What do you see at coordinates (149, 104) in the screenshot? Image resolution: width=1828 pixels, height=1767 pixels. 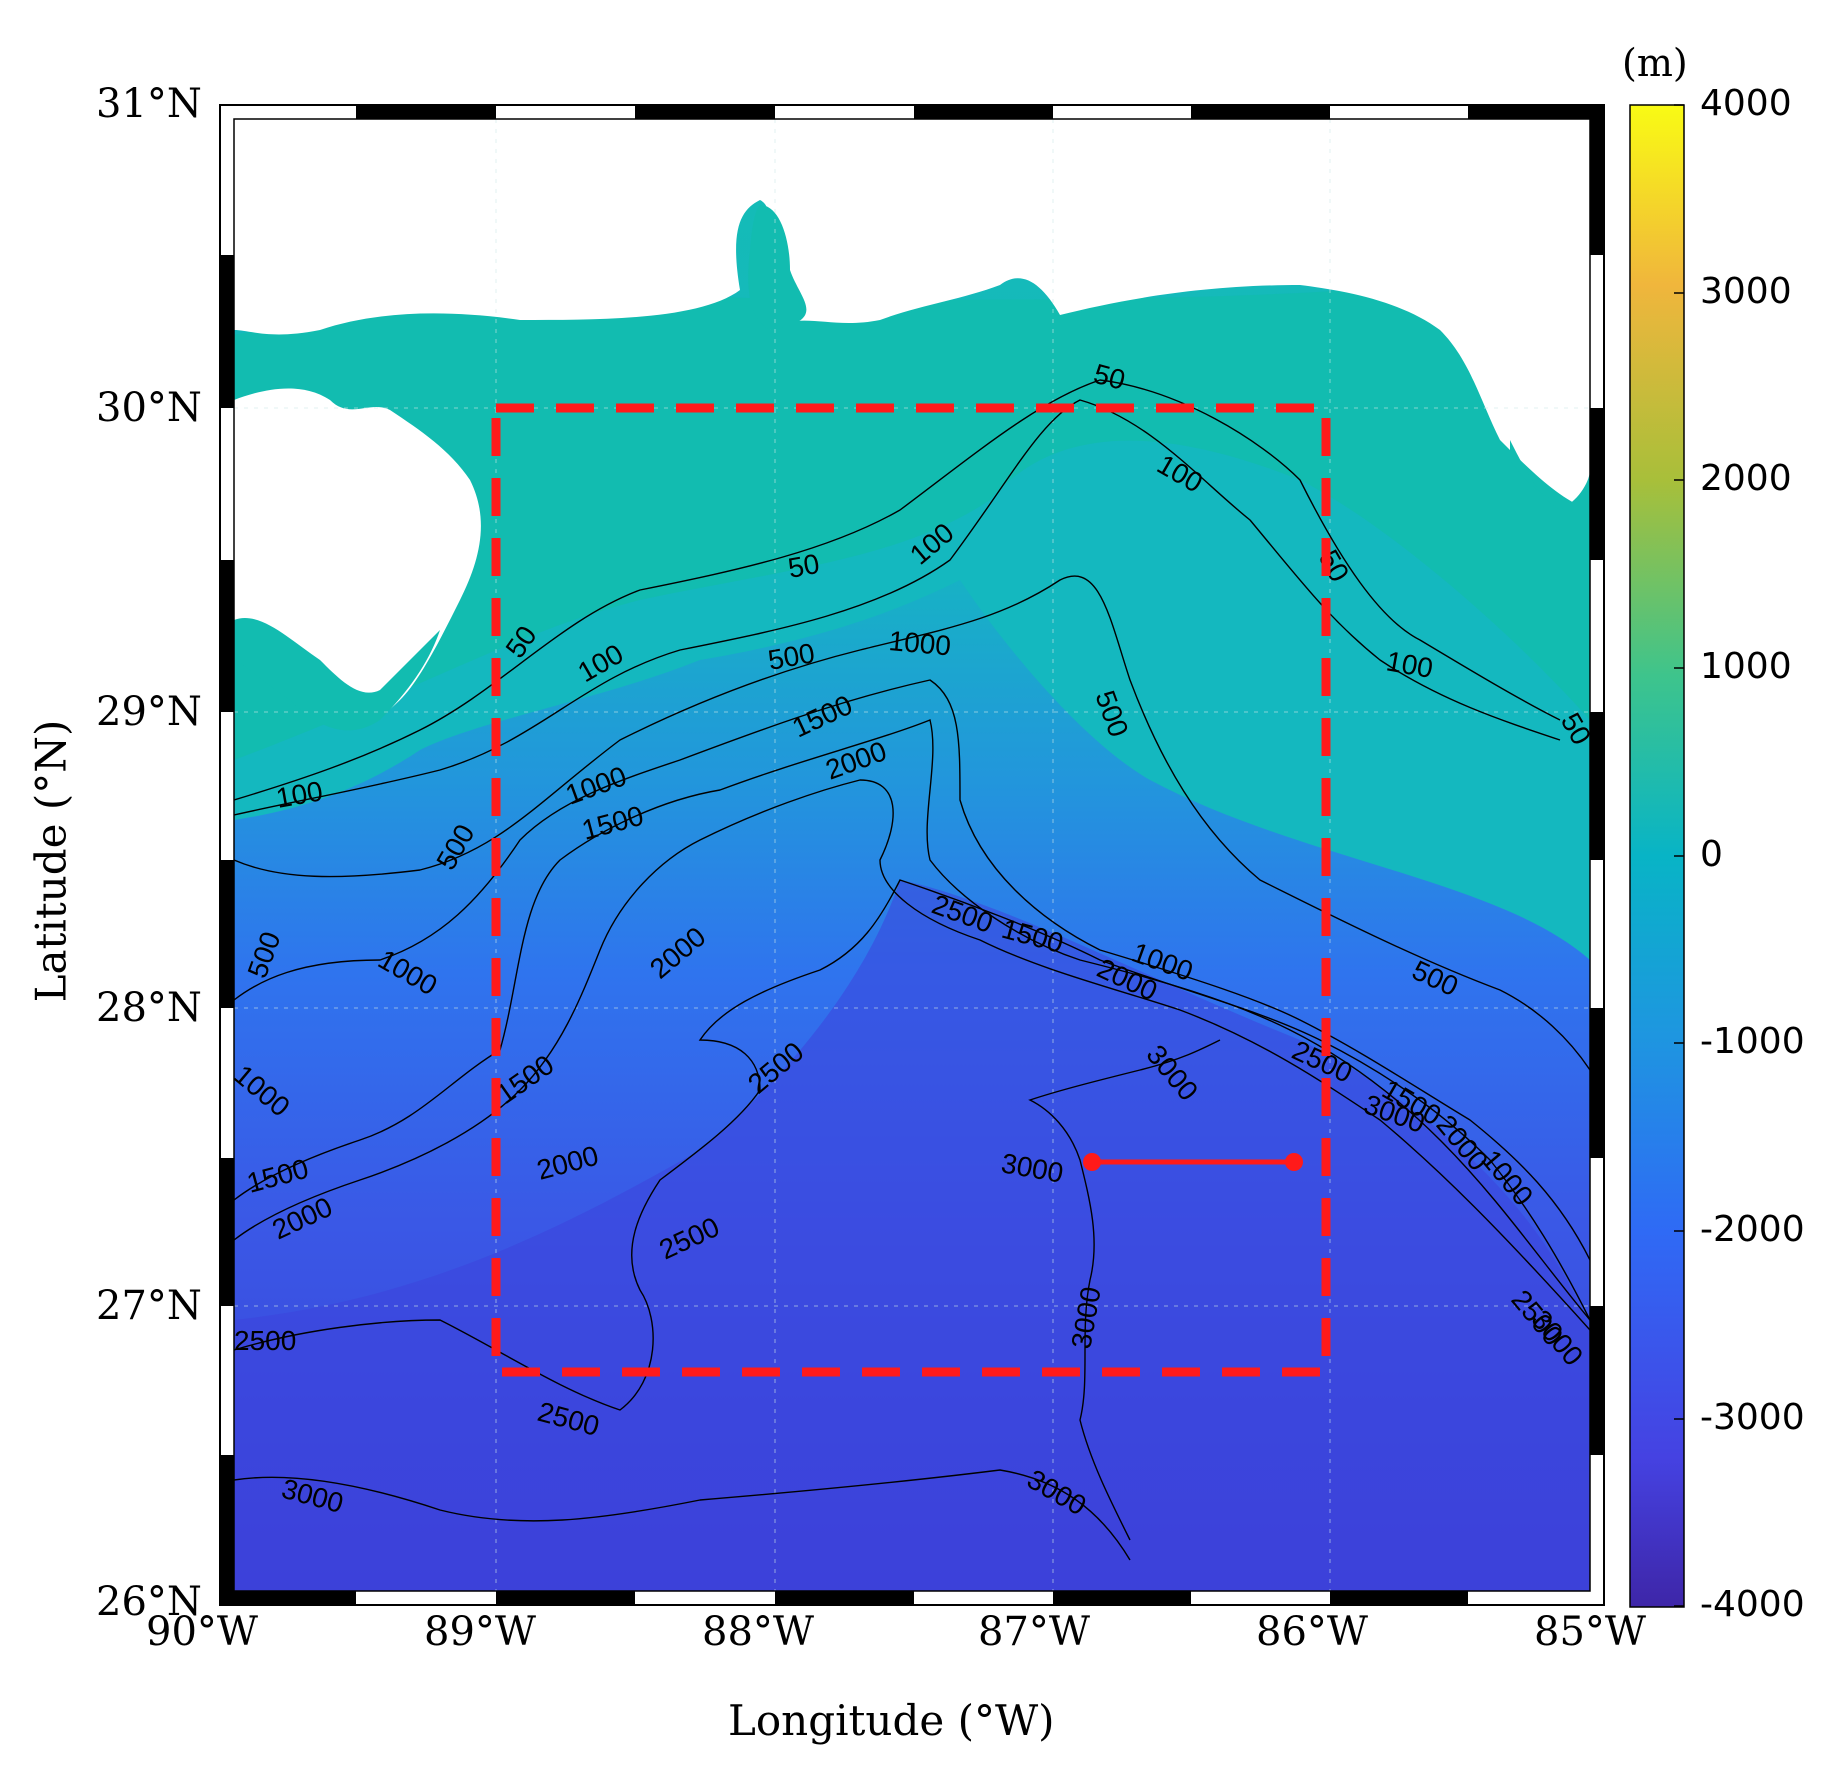 I see `y-tick-label: 31°N` at bounding box center [149, 104].